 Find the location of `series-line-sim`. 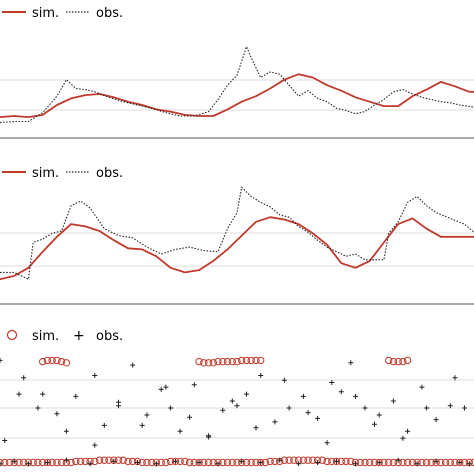

series-line-sim is located at coordinates (237, 95).